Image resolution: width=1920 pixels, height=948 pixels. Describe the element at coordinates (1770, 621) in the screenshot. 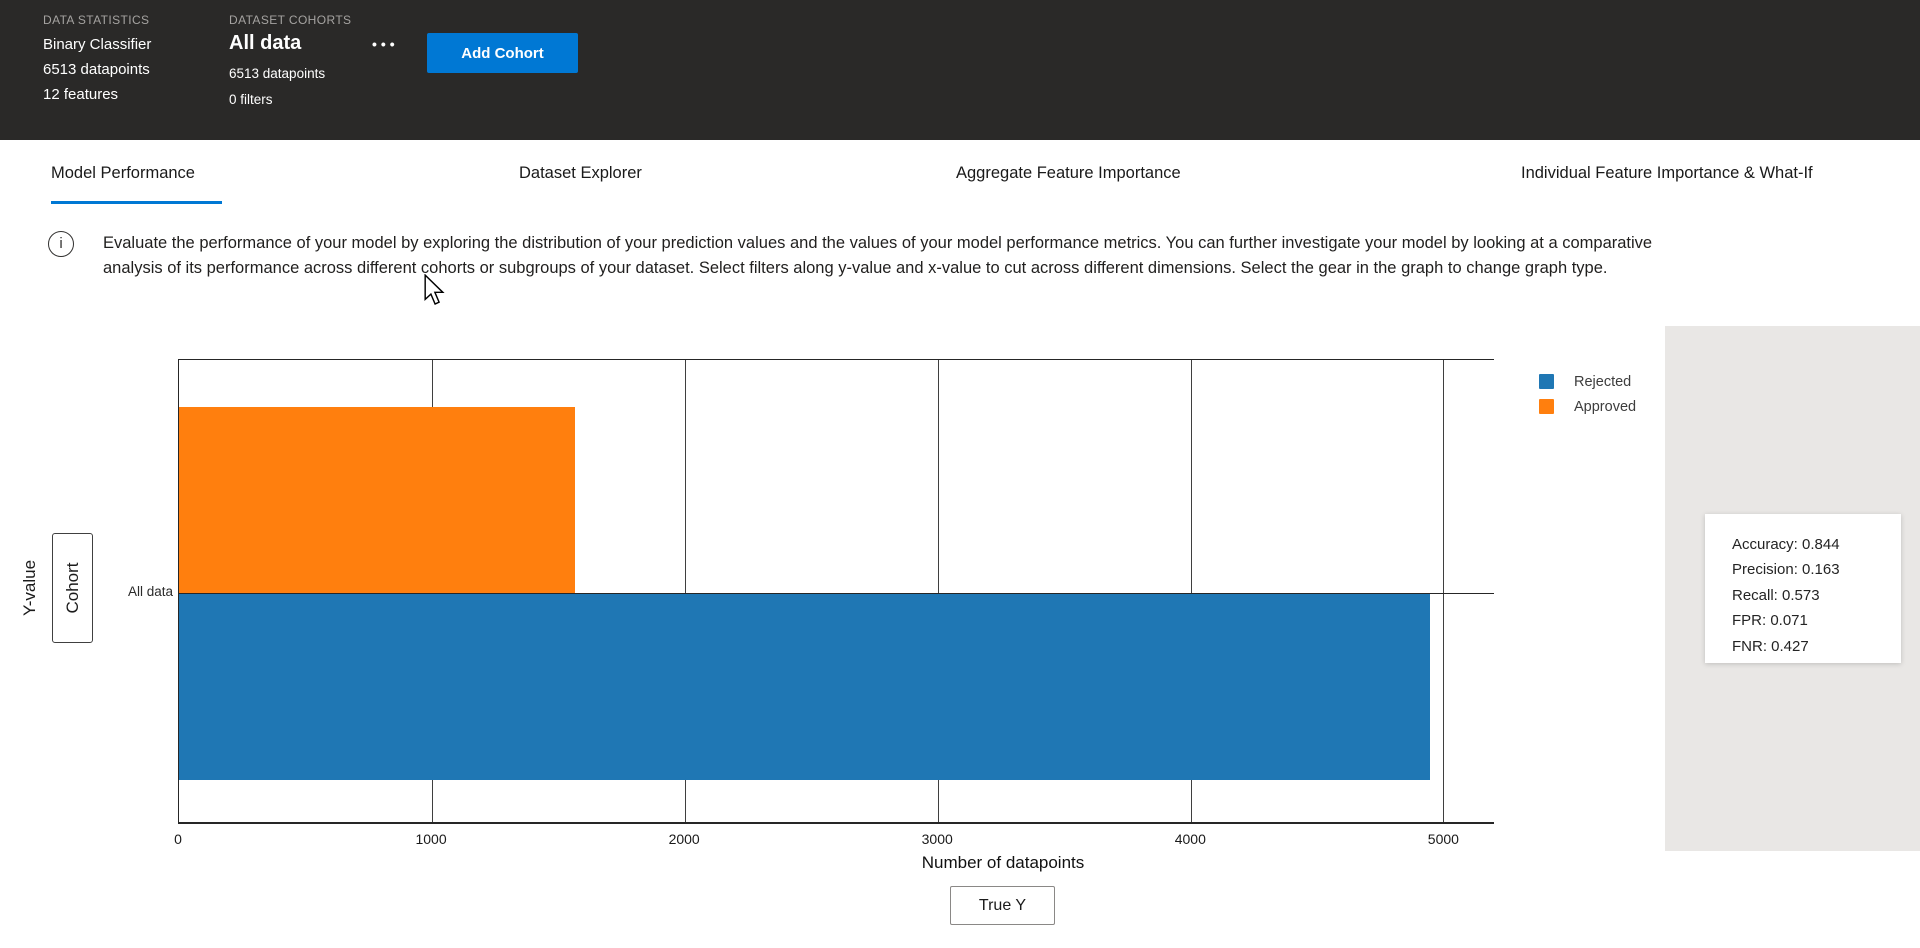

I see `metric-fpr: FPR: 0.071` at that location.